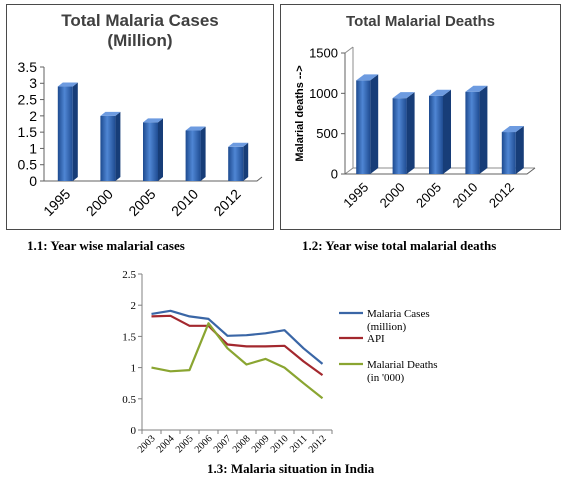 The image size is (567, 479). Describe the element at coordinates (349, 50) in the screenshot. I see `svg2-wall-top` at that location.